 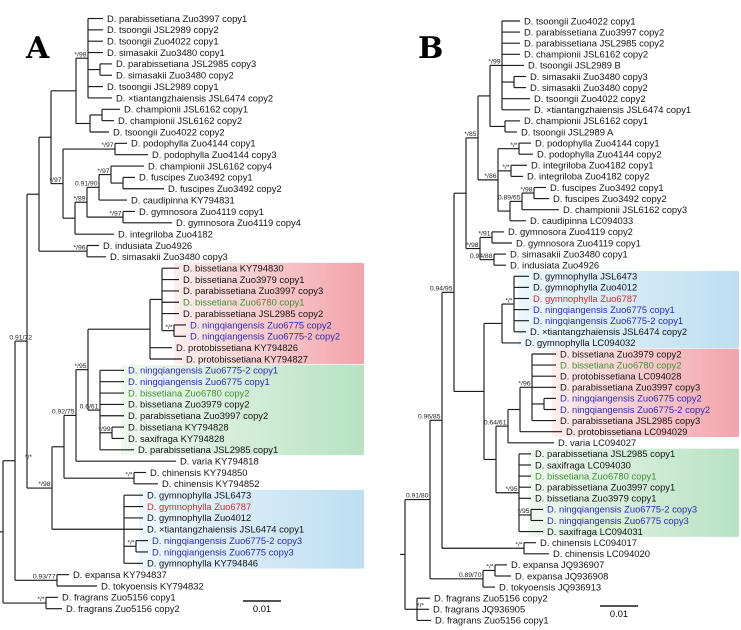 What do you see at coordinates (585, 287) in the screenshot?
I see `tip-label: D. gymnophylla Zuo4012` at bounding box center [585, 287].